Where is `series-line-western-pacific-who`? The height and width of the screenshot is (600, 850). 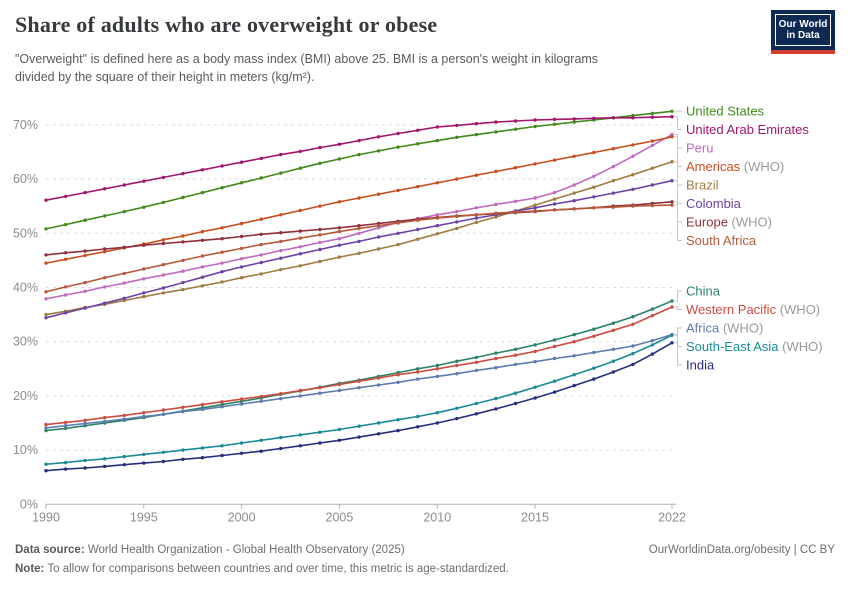 series-line-western-pacific-who is located at coordinates (359, 366).